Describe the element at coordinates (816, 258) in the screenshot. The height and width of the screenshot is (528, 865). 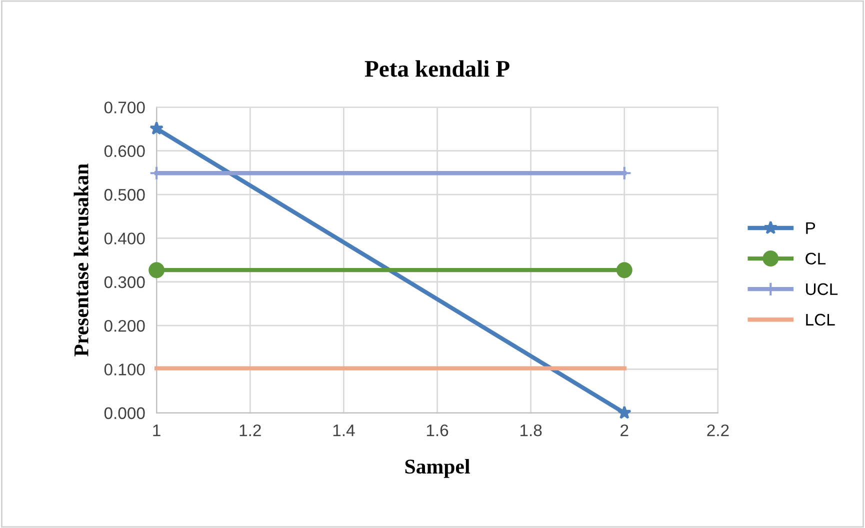
I see `legend-label: CL` at that location.